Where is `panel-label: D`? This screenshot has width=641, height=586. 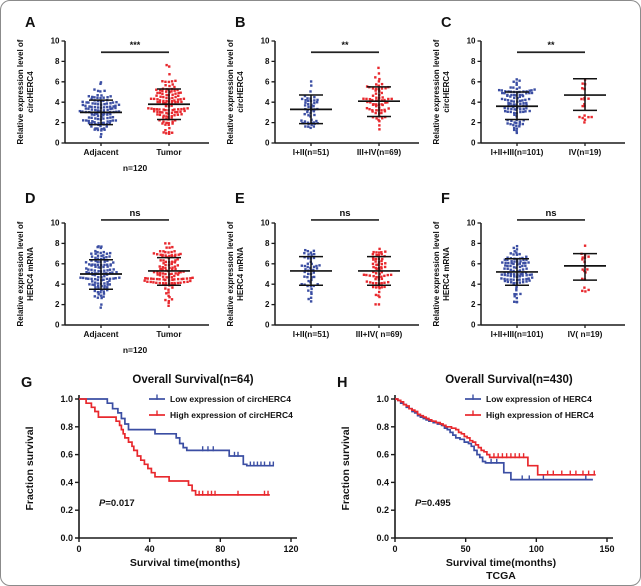
panel-label: D is located at coordinates (30, 199).